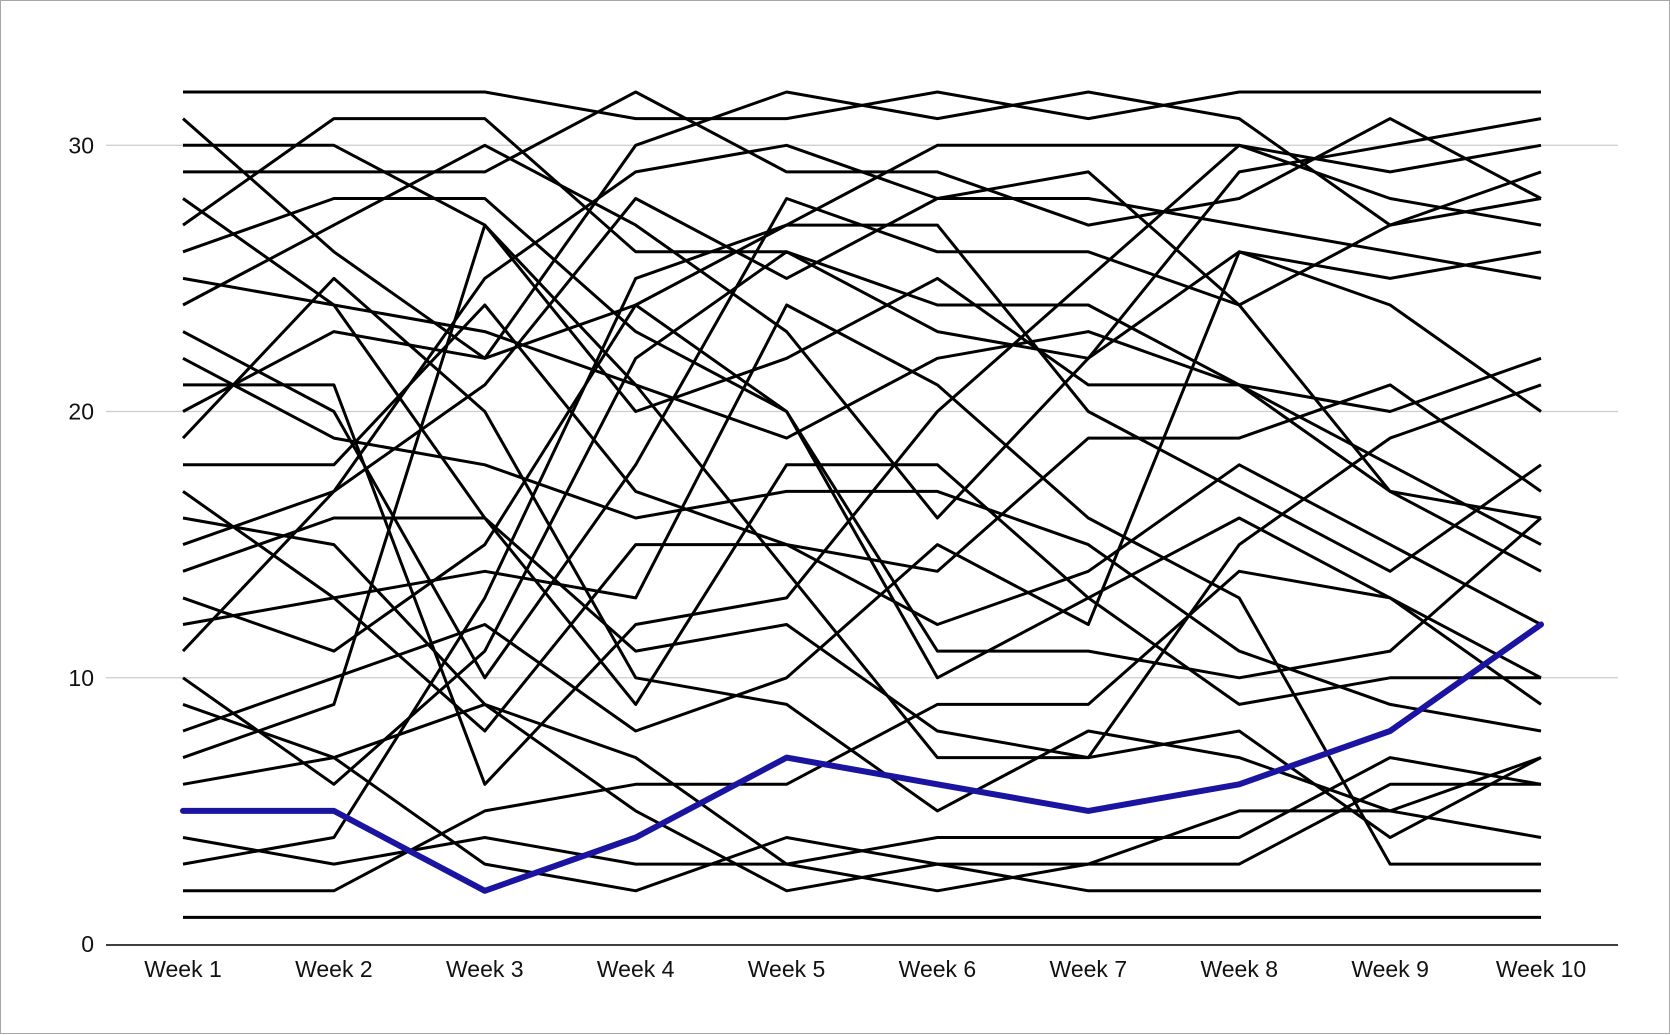  I want to click on x-tick-label: Week 6, so click(938, 969).